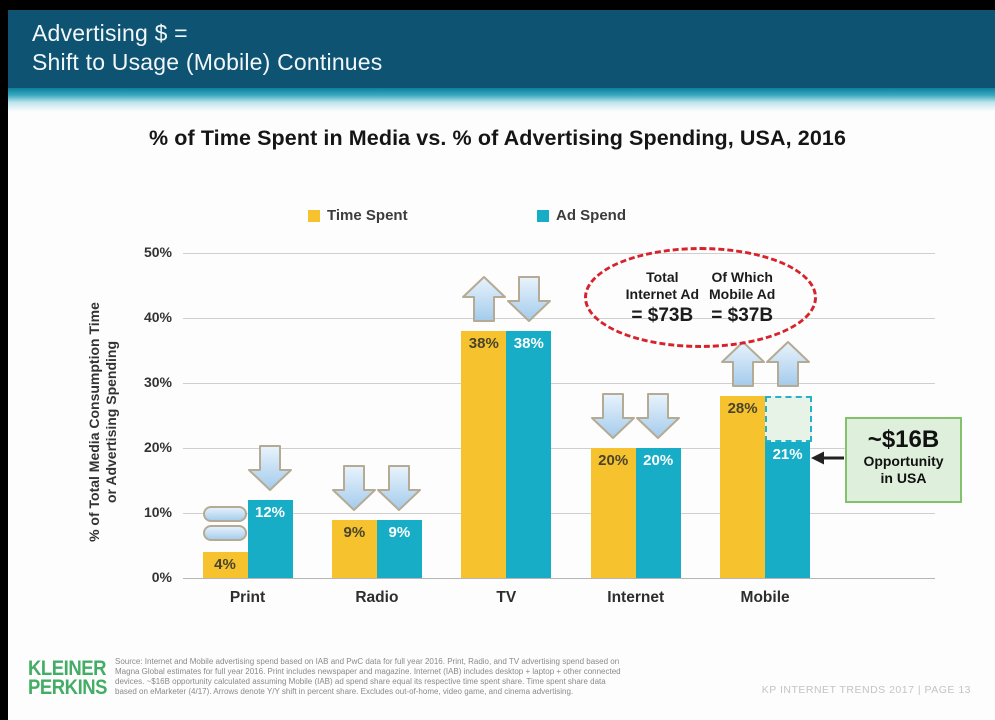 The image size is (995, 720). Describe the element at coordinates (270, 512) in the screenshot. I see `bar-value-label: 12%` at that location.